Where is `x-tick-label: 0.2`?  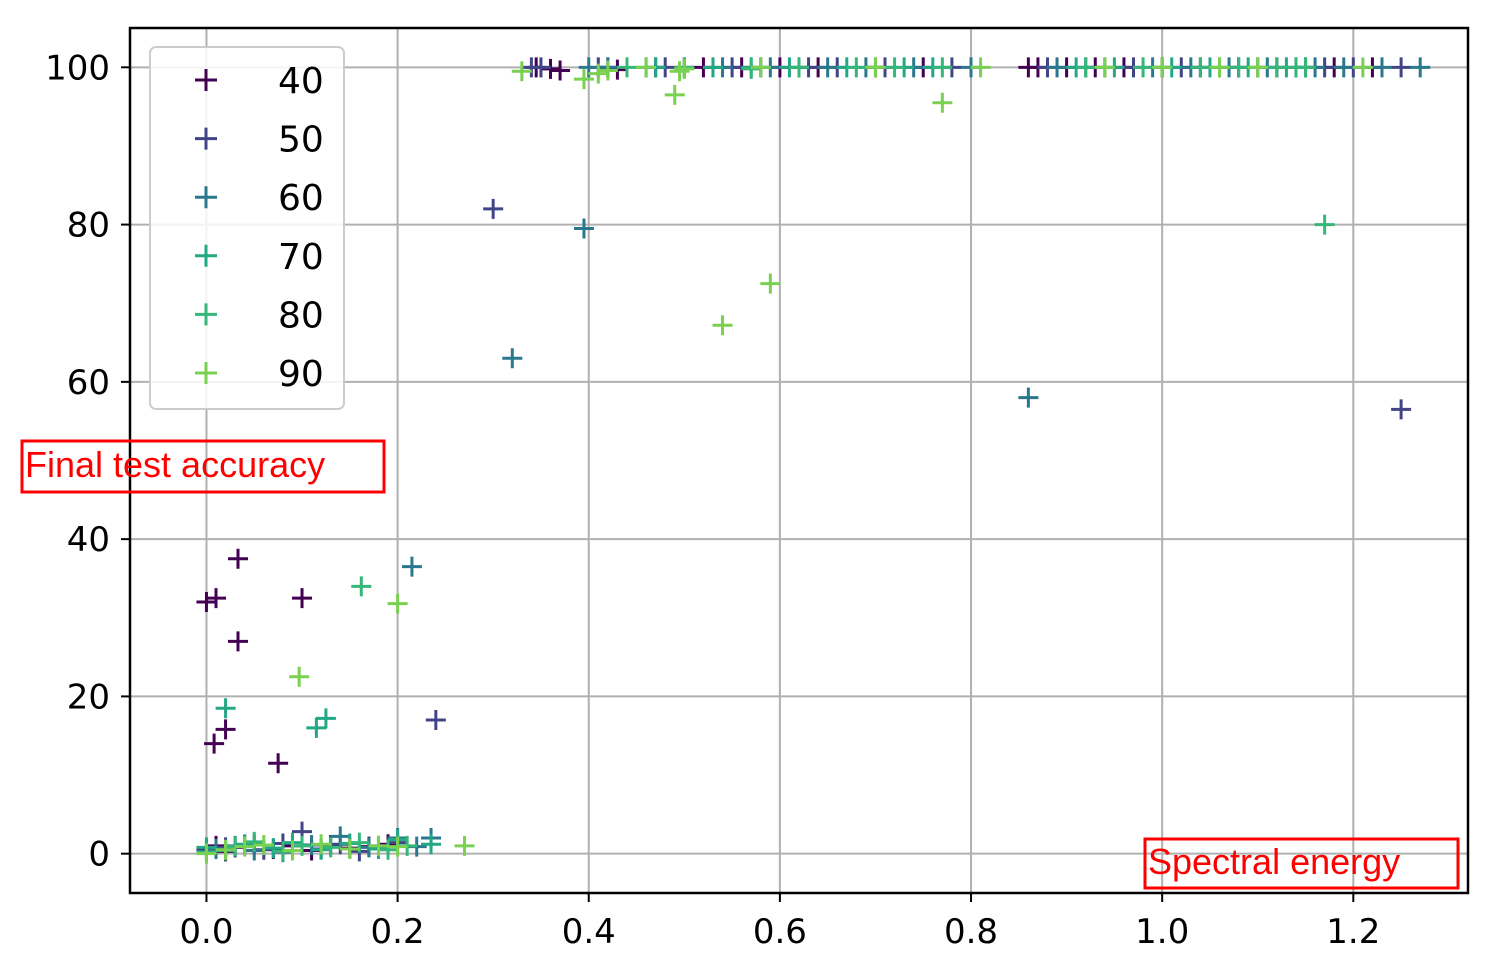 x-tick-label: 0.2 is located at coordinates (398, 932).